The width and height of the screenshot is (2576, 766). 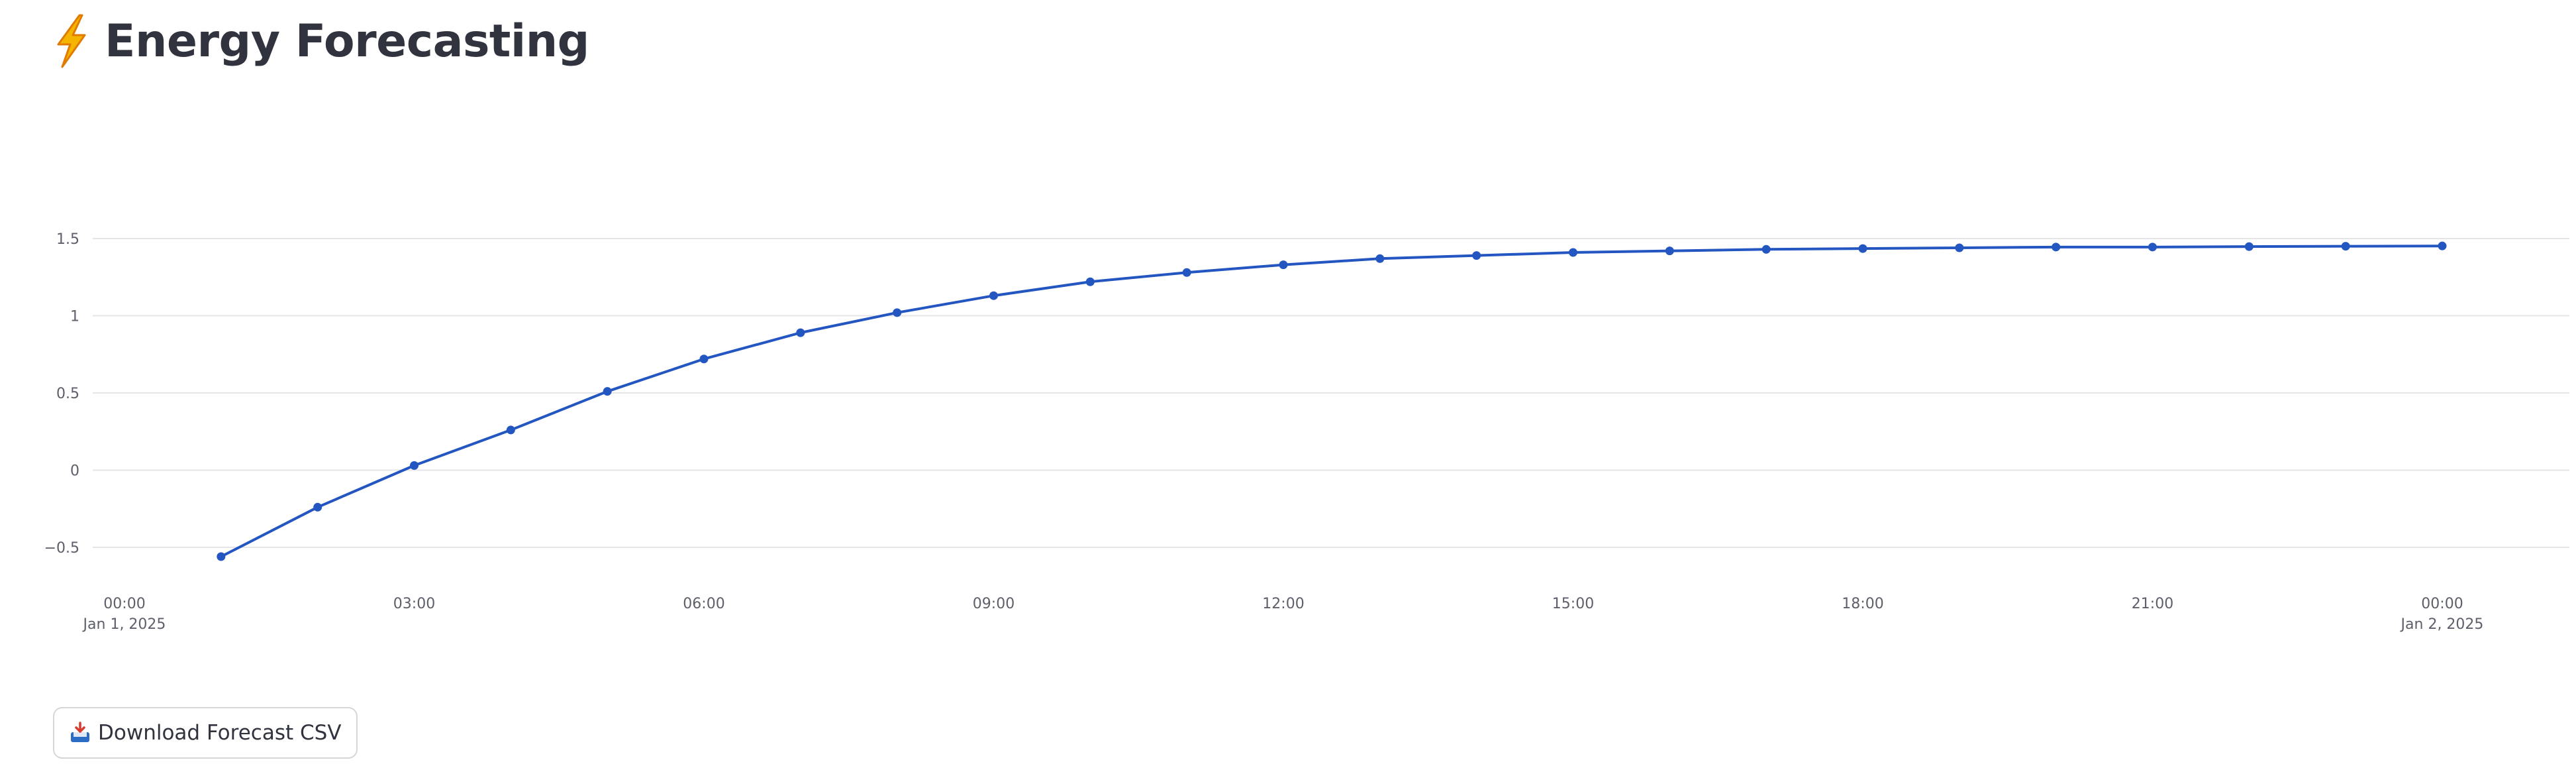 What do you see at coordinates (1283, 604) in the screenshot?
I see `x-tick-label: 12:00` at bounding box center [1283, 604].